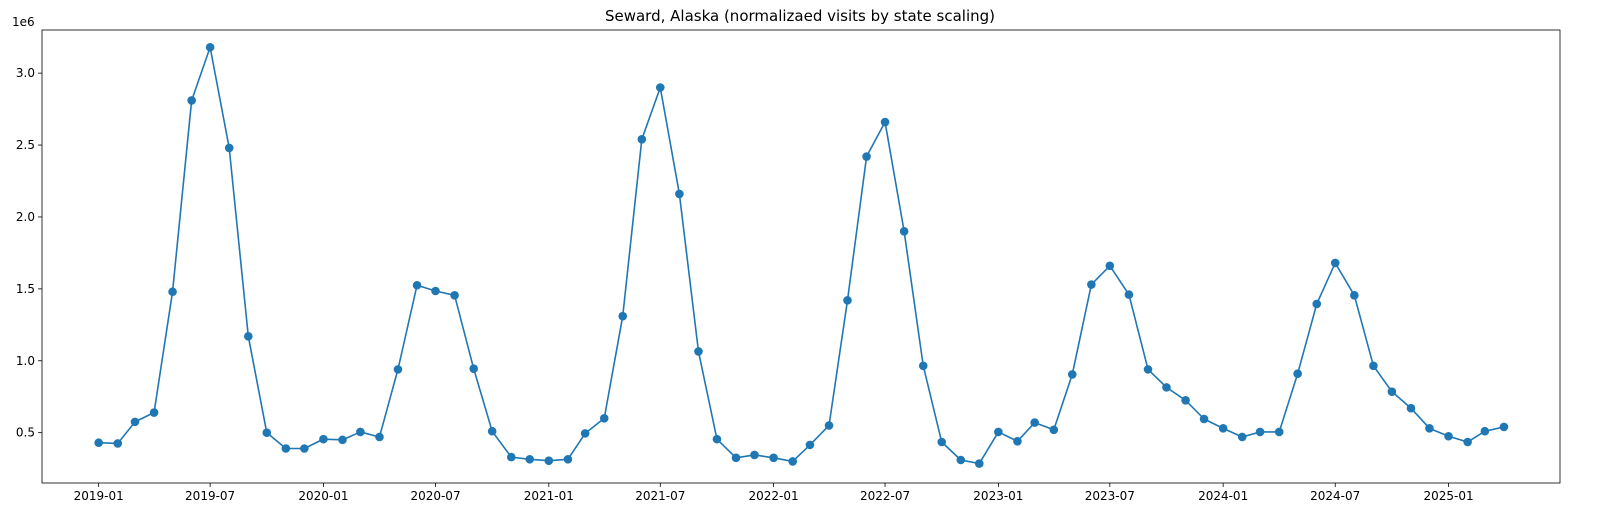 The height and width of the screenshot is (526, 1601). I want to click on y-tick-label: 1.5, so click(25, 289).